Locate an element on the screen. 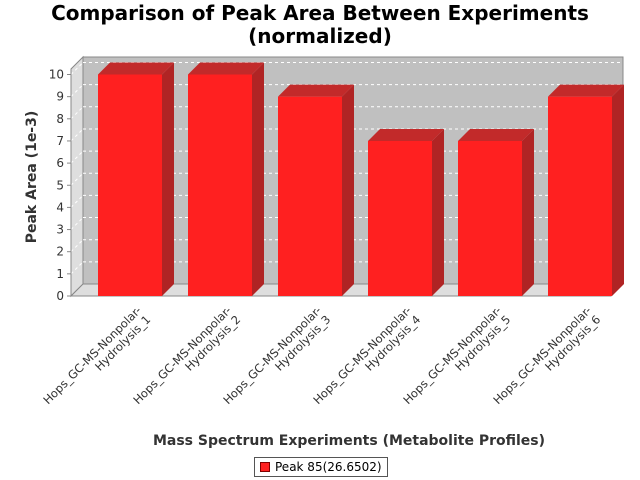  y-tick-label: 10 is located at coordinates (56, 75).